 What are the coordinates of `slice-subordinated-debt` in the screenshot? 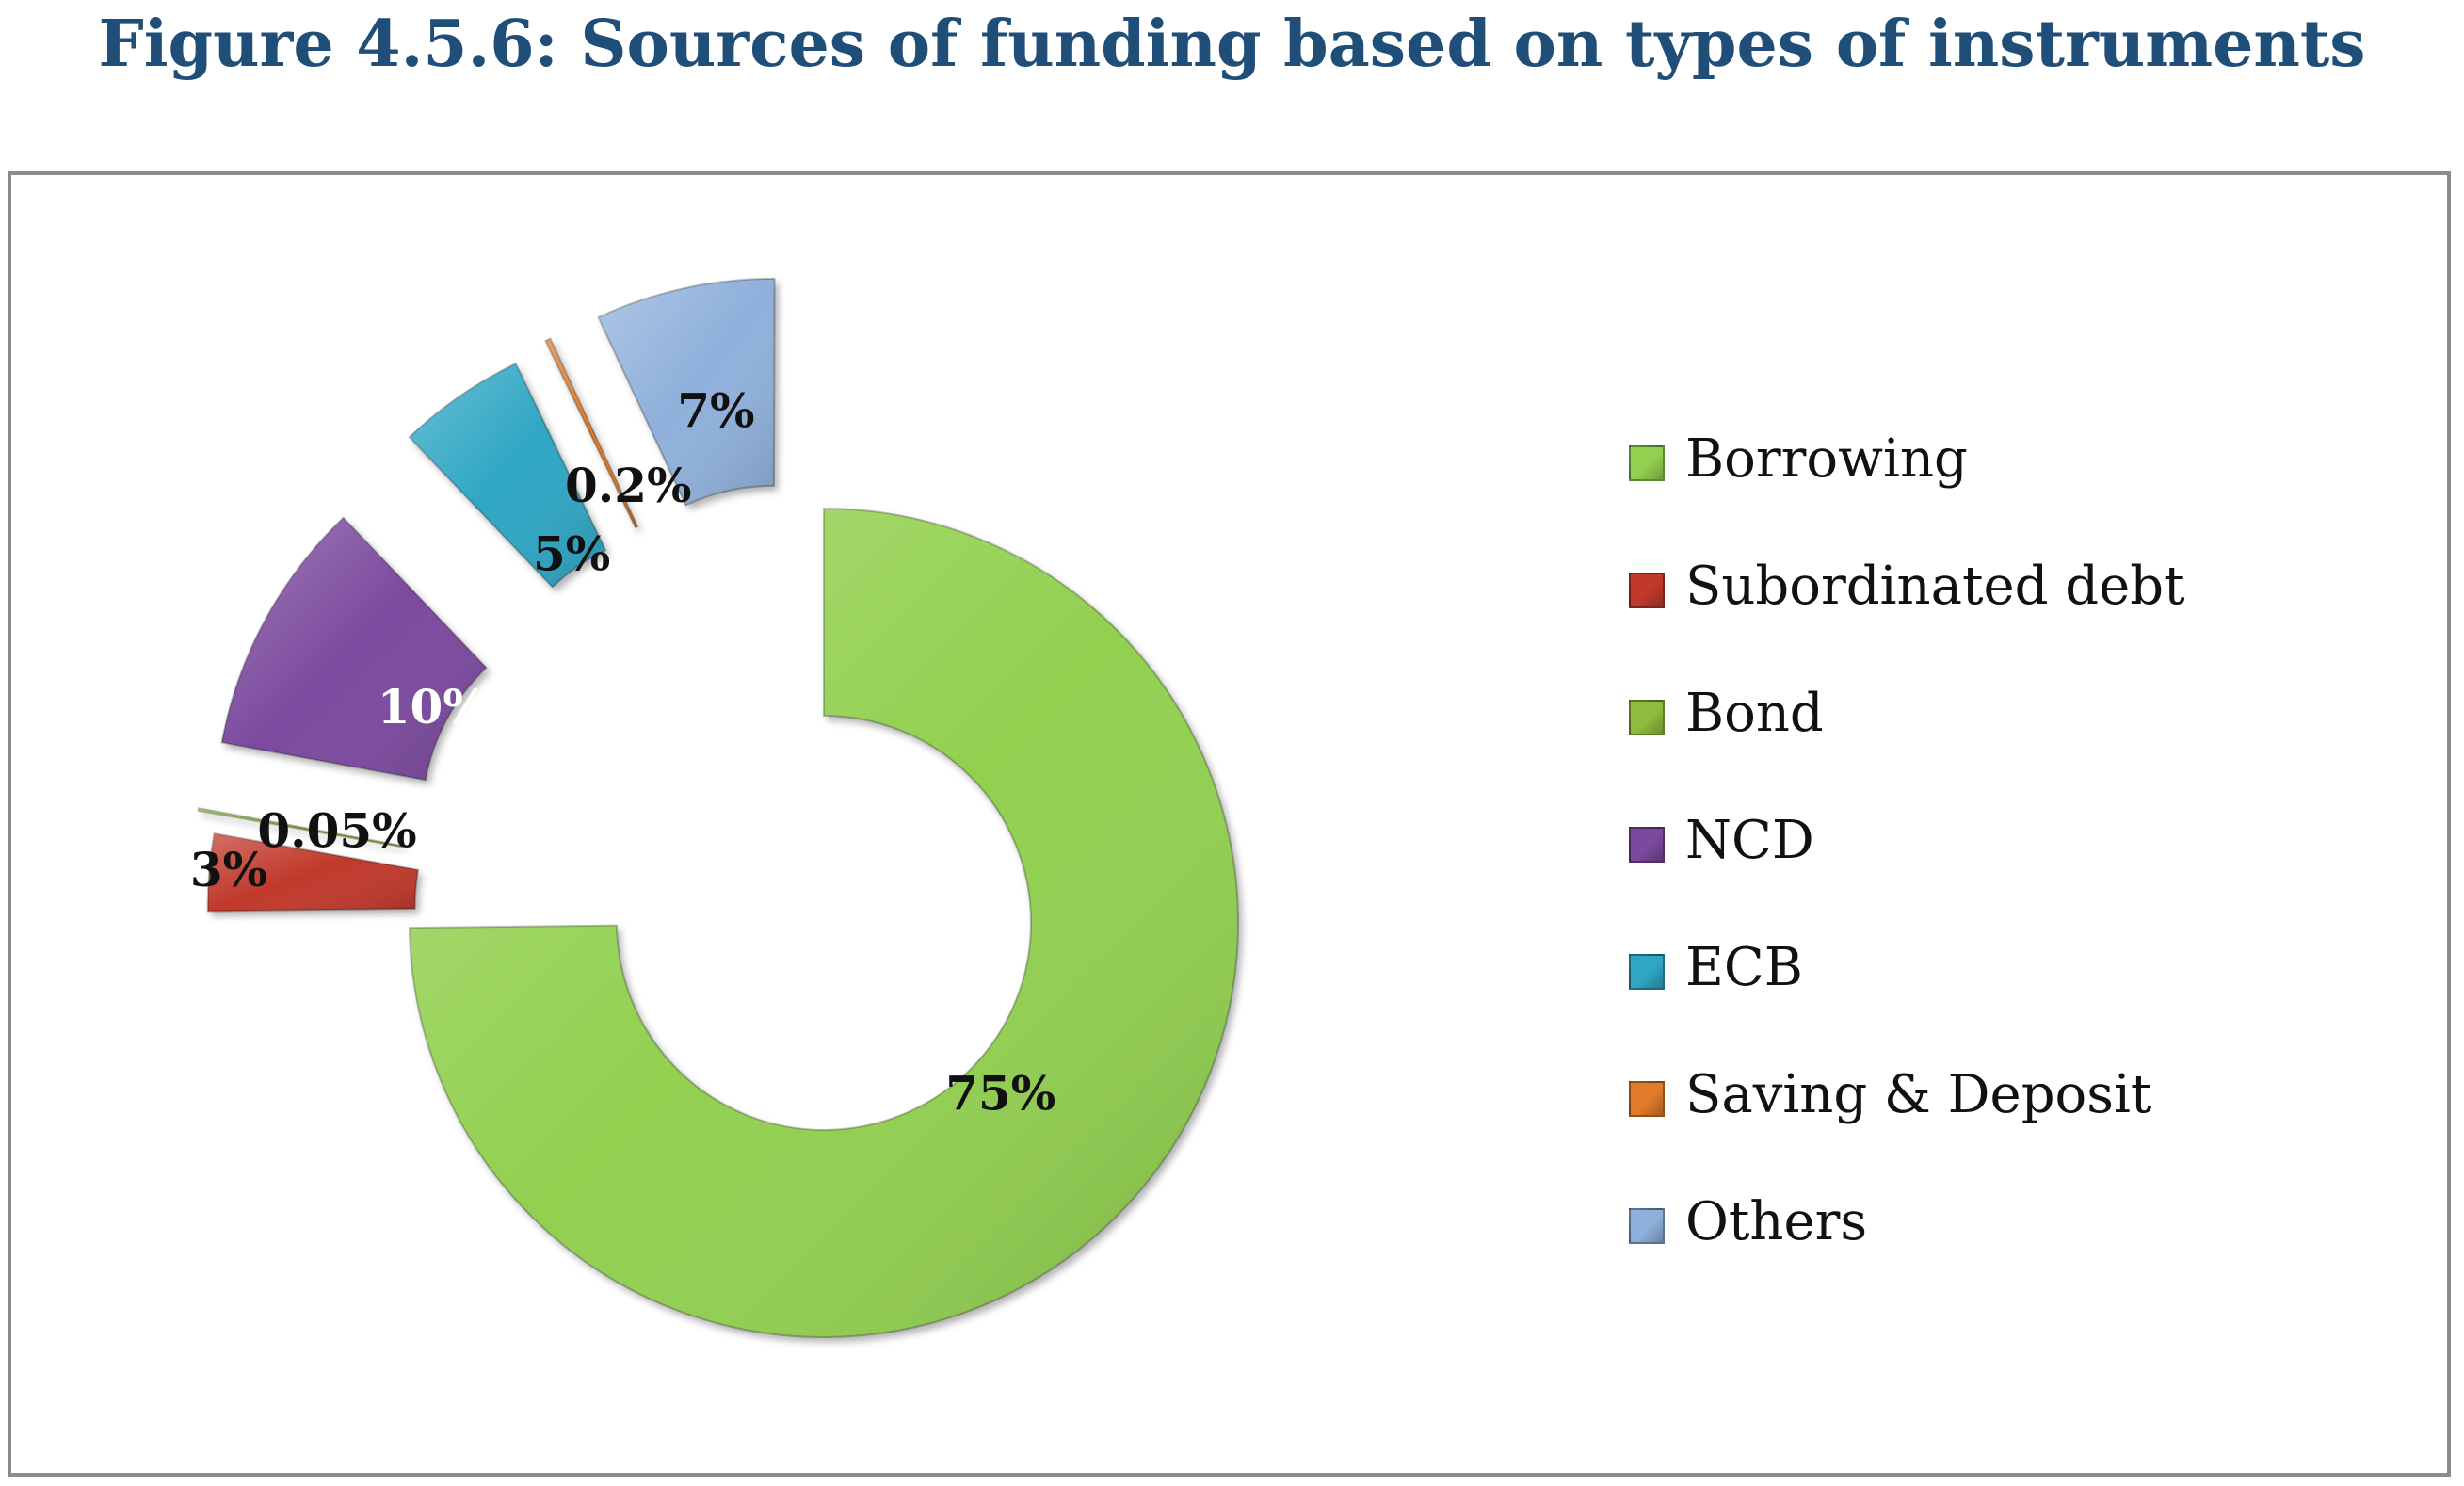 It's located at (313, 872).